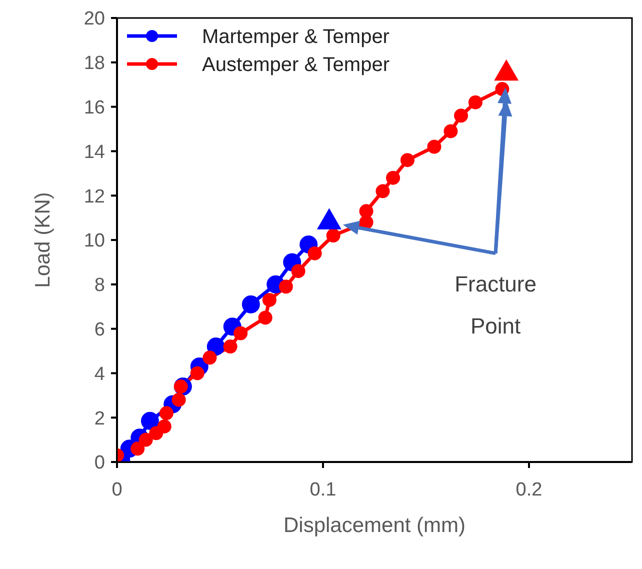  I want to click on y-tick-label: 14, so click(95, 152).